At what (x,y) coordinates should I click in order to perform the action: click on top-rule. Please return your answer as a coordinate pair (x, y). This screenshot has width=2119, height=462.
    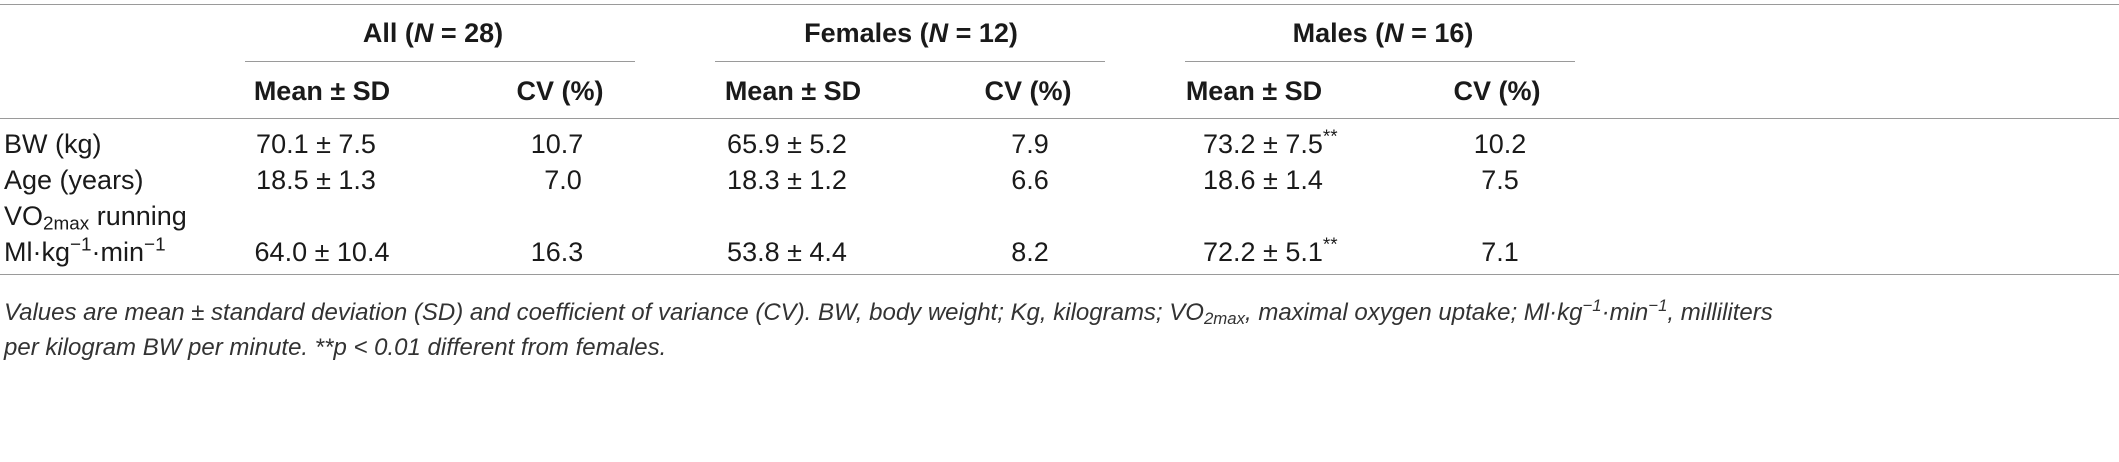
    Looking at the image, I should click on (1059, 4).